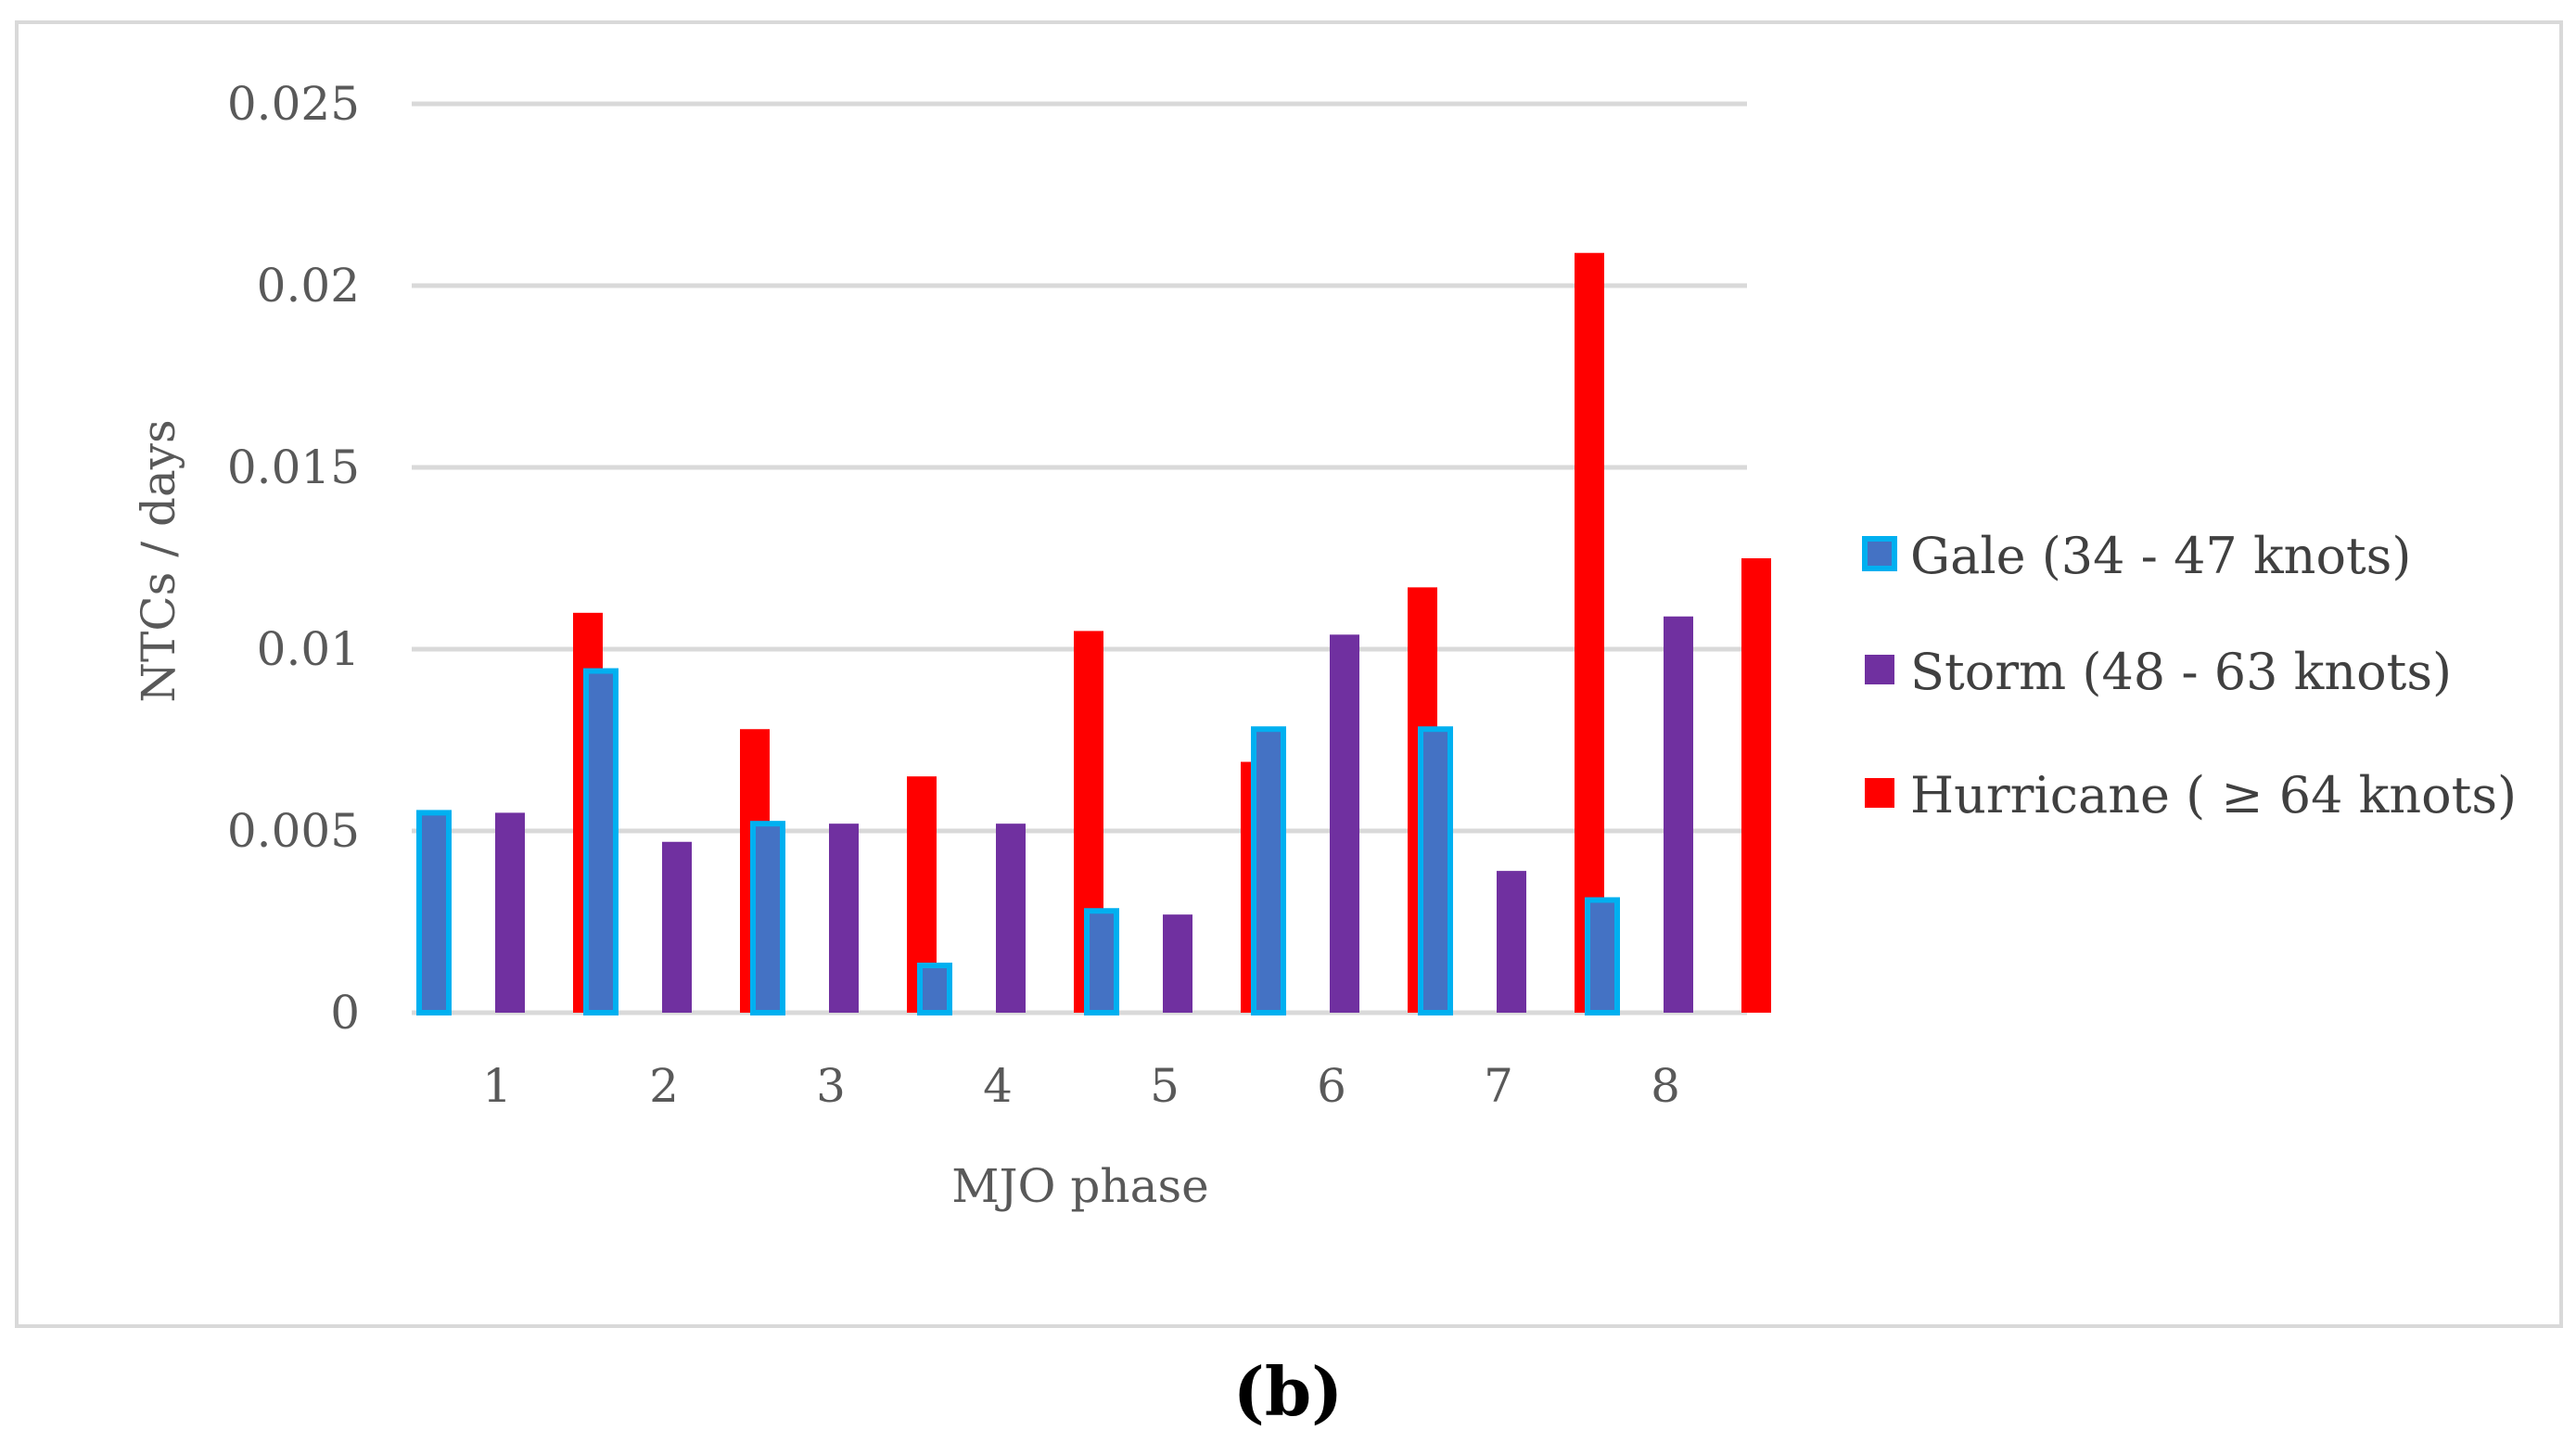 The image size is (2576, 1443). What do you see at coordinates (831, 1086) in the screenshot?
I see `x-tick-label: 3` at bounding box center [831, 1086].